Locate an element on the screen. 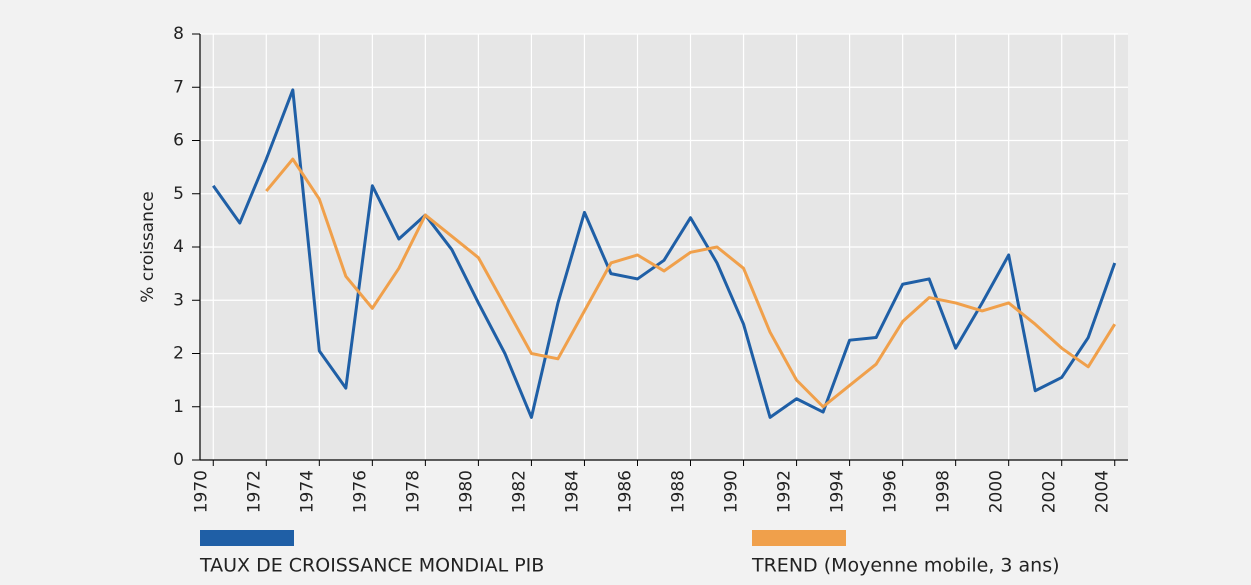 The height and width of the screenshot is (585, 1251). x-tick-label: 1994 is located at coordinates (838, 491).